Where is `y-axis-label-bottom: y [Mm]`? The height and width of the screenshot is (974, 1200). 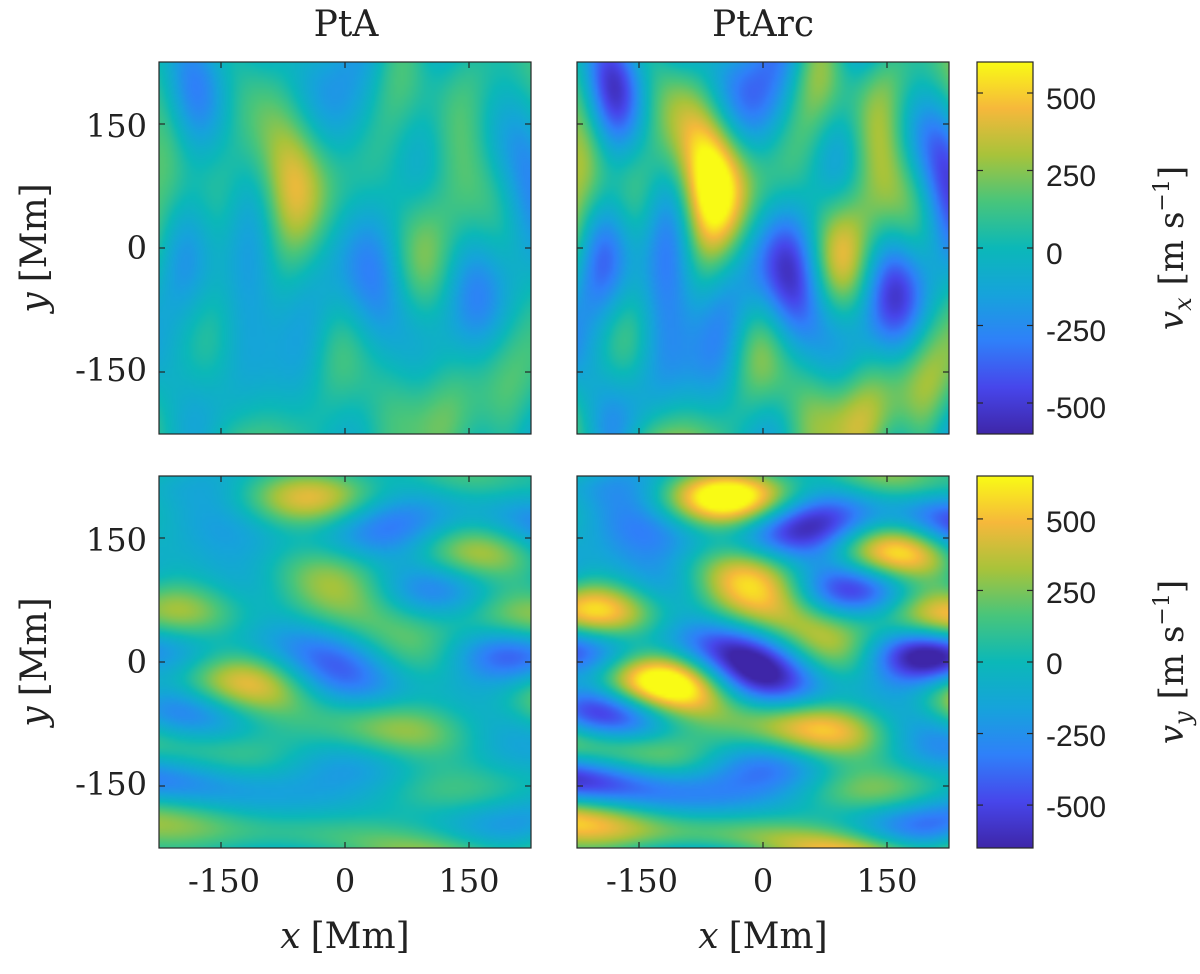
y-axis-label-bottom: y [Mm] is located at coordinates (34, 662).